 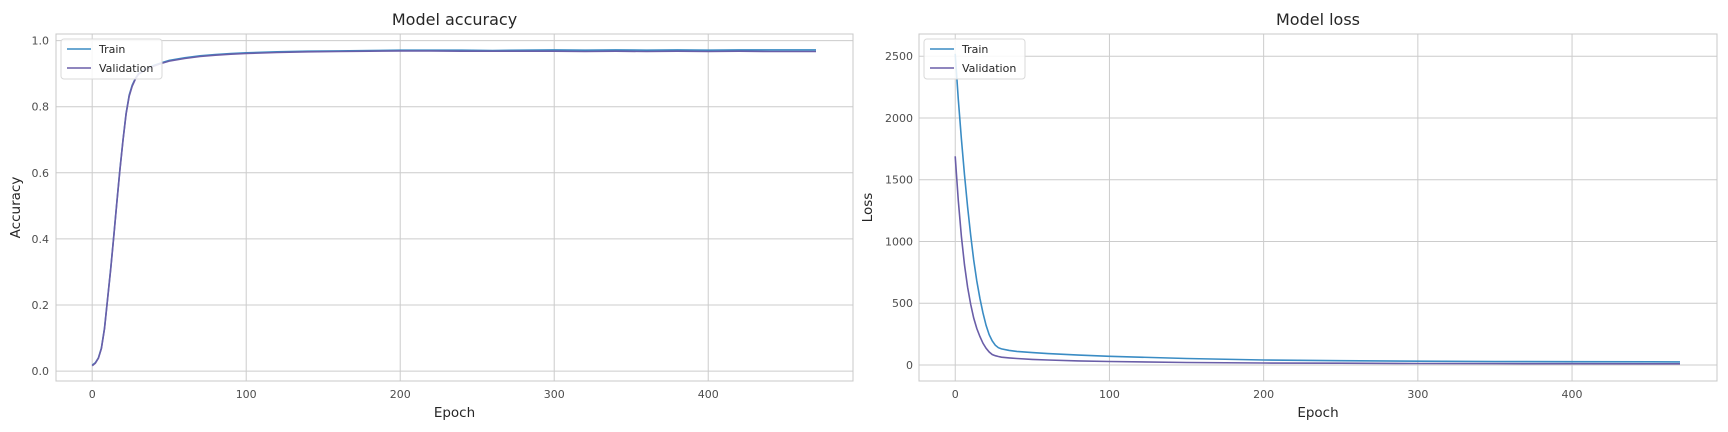 I want to click on y-axis-label: Accuracy, so click(x=16, y=208).